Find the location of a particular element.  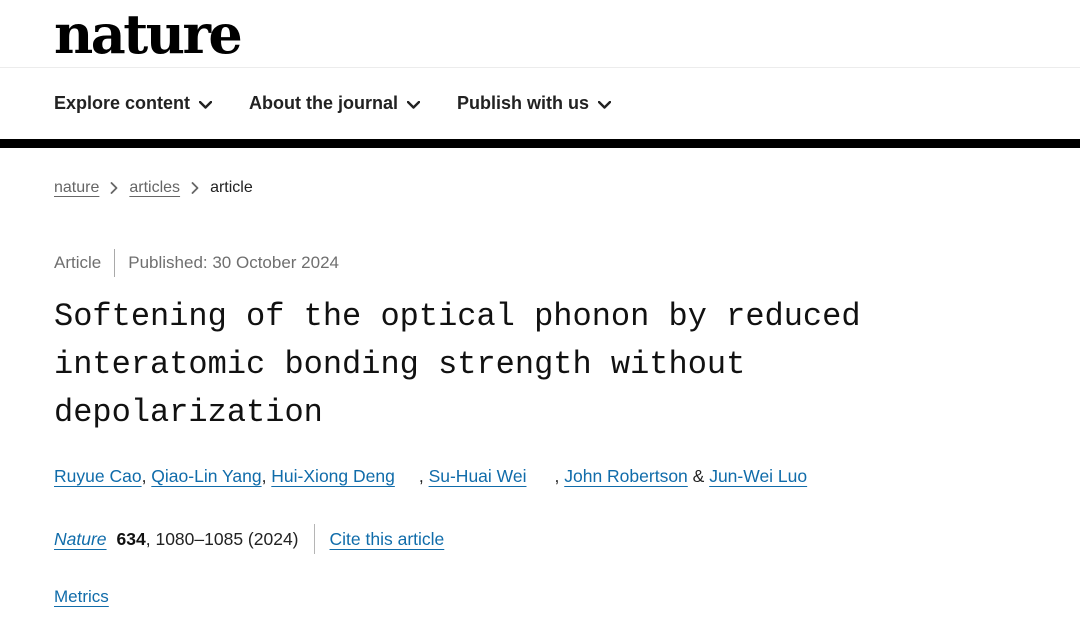

logo-row: nature is located at coordinates (540, 34).